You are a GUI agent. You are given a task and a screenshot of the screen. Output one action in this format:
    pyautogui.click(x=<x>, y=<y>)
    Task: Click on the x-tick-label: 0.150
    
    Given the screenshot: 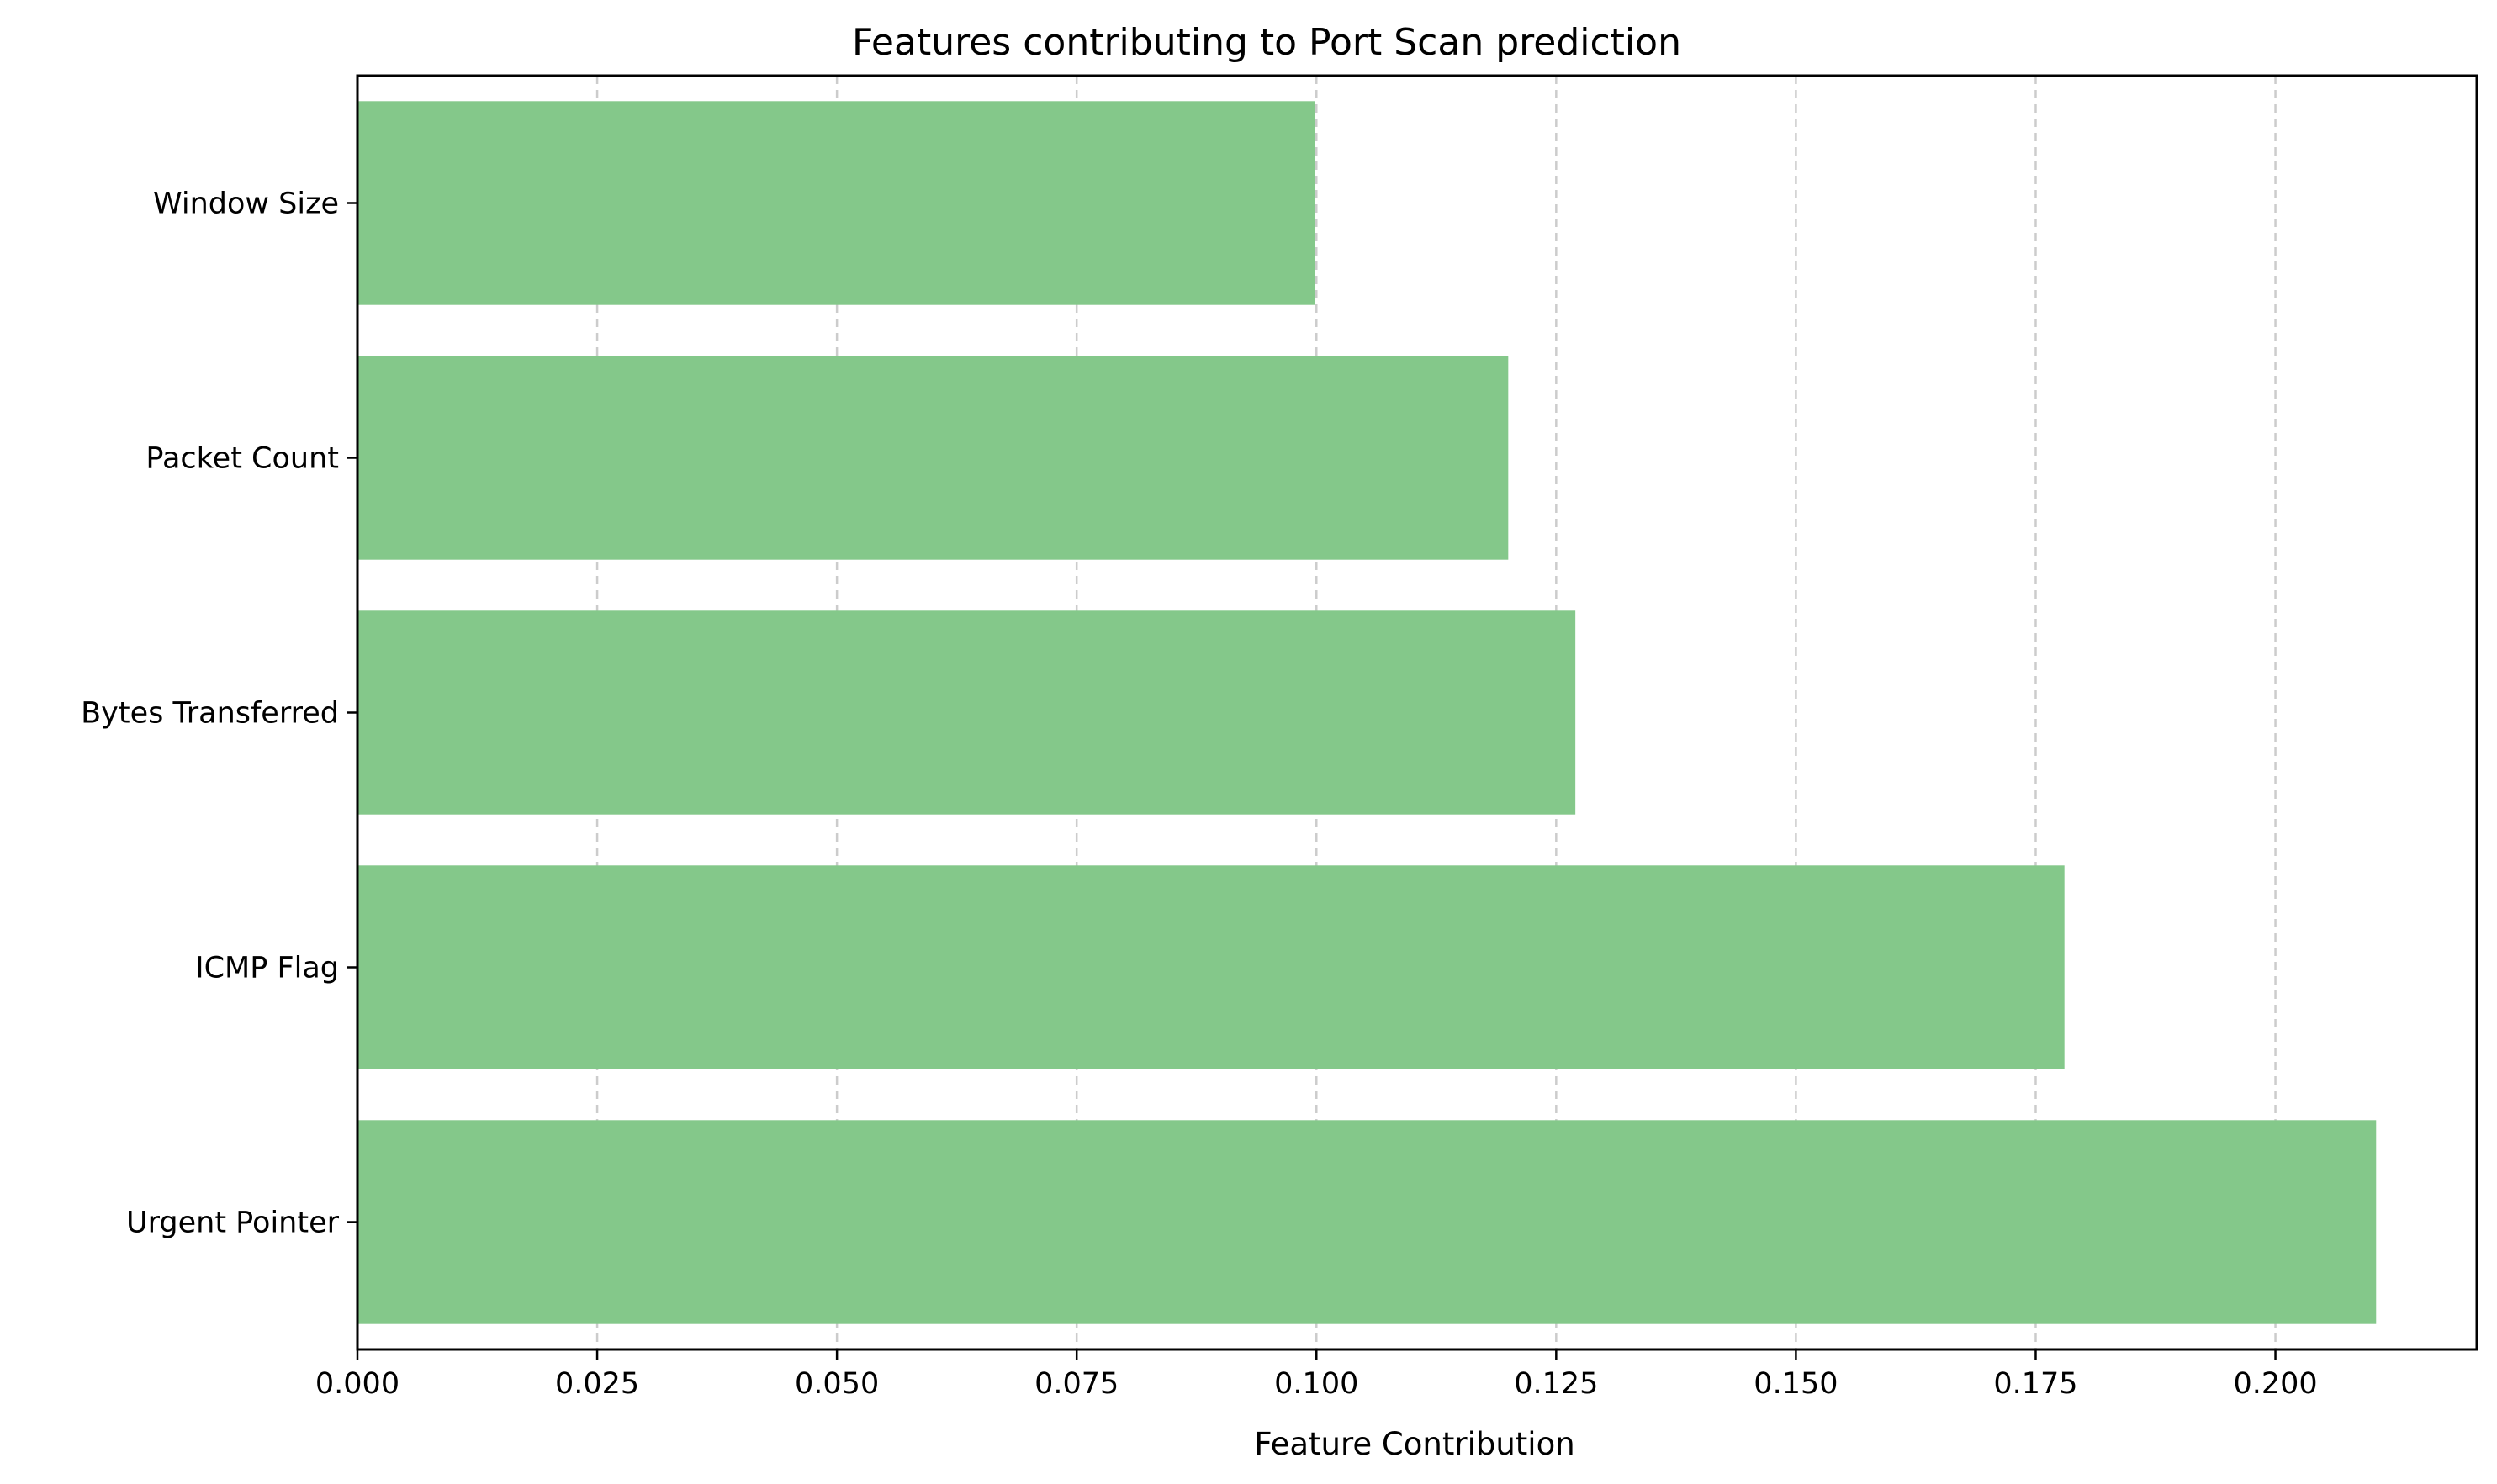 What is the action you would take?
    pyautogui.click(x=1796, y=1384)
    